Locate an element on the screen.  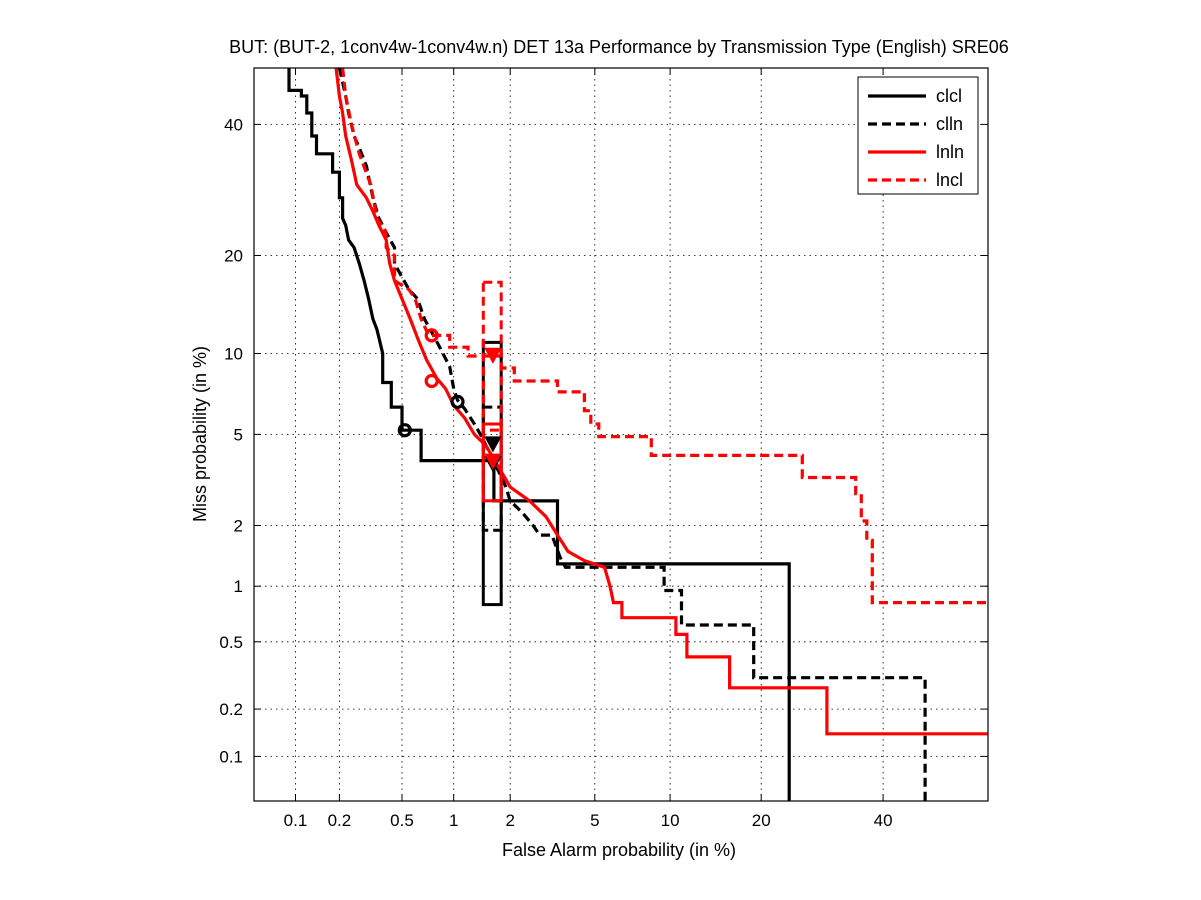
x-axis-title: False Alarm probability (in %) is located at coordinates (619, 850).